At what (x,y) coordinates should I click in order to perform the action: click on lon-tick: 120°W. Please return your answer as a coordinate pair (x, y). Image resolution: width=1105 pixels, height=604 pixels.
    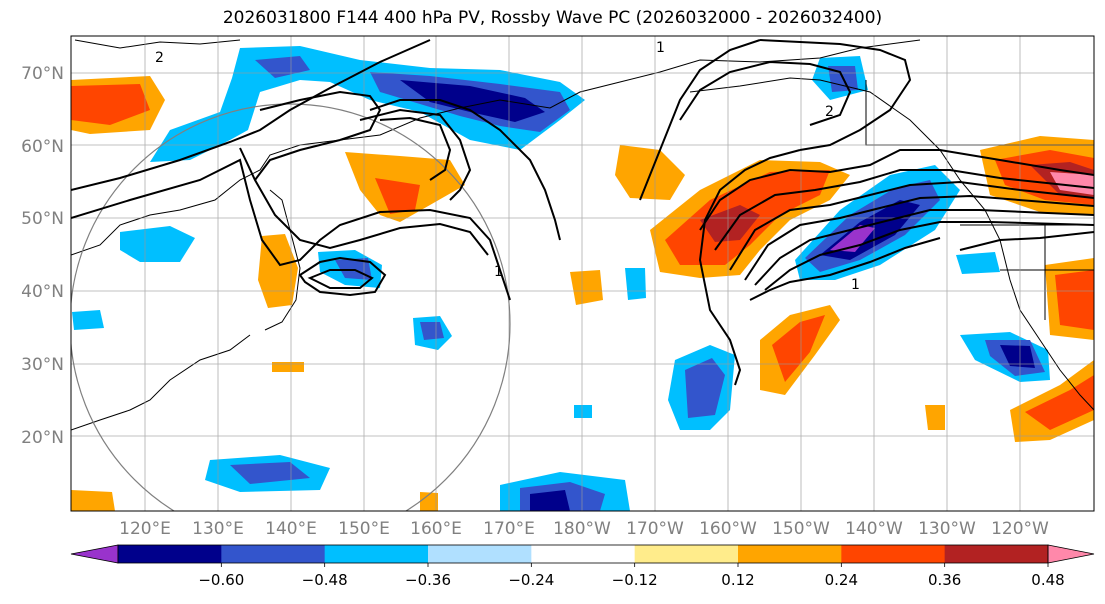
    Looking at the image, I should click on (1020, 529).